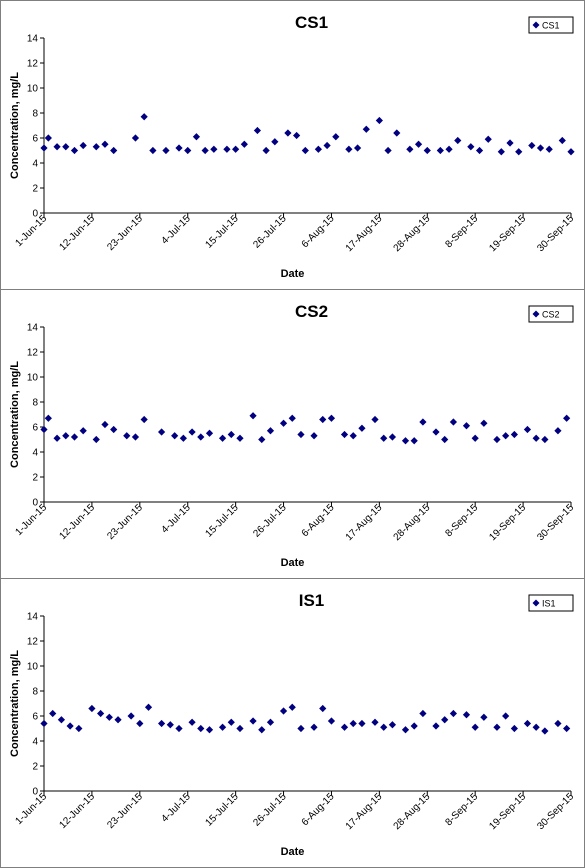 The width and height of the screenshot is (585, 868). I want to click on x-tick-label: 19-Sep-15, so click(507, 233).